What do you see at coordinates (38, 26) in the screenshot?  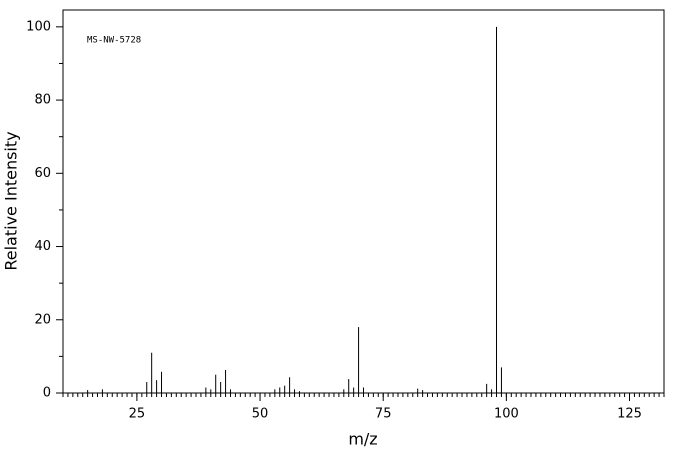 I see `y-tick-label: 100` at bounding box center [38, 26].